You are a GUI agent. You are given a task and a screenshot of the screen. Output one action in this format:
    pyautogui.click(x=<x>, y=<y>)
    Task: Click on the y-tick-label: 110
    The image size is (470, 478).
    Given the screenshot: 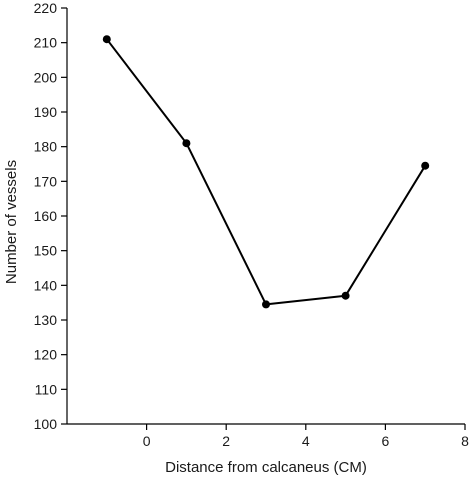 What is the action you would take?
    pyautogui.click(x=46, y=389)
    